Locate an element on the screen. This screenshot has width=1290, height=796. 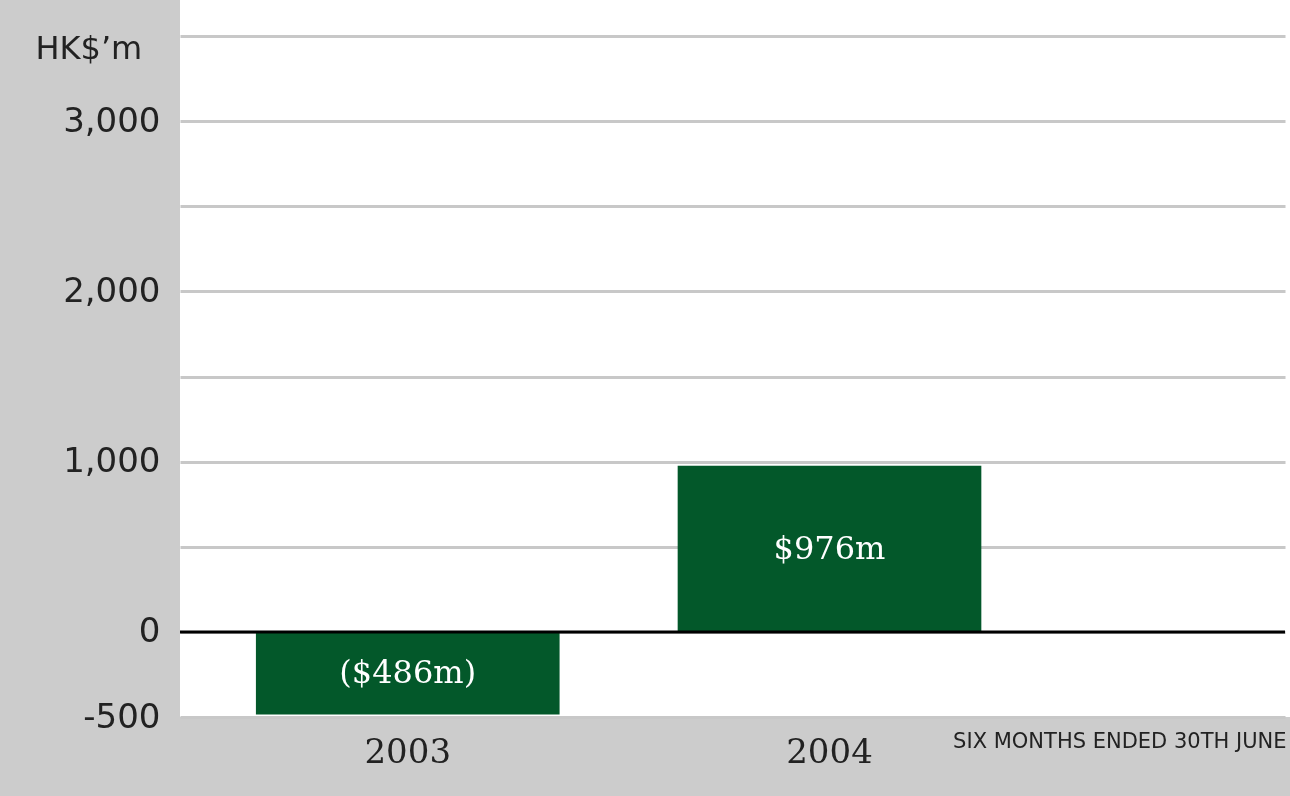
data-label: $976m is located at coordinates (829, 547).